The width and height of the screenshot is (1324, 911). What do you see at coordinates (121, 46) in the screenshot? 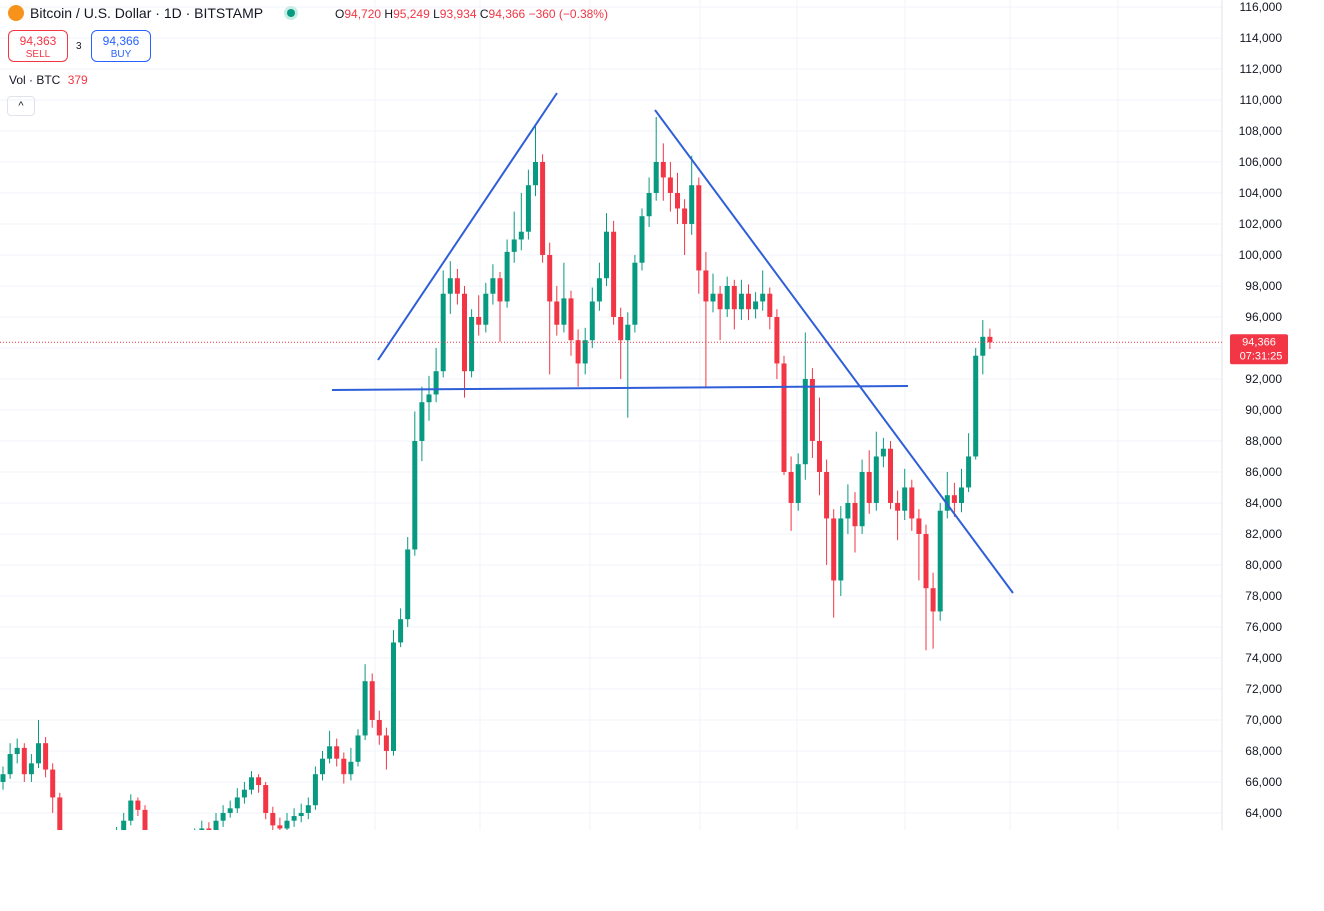
I see `buy-button: 94,366 BUY` at bounding box center [121, 46].